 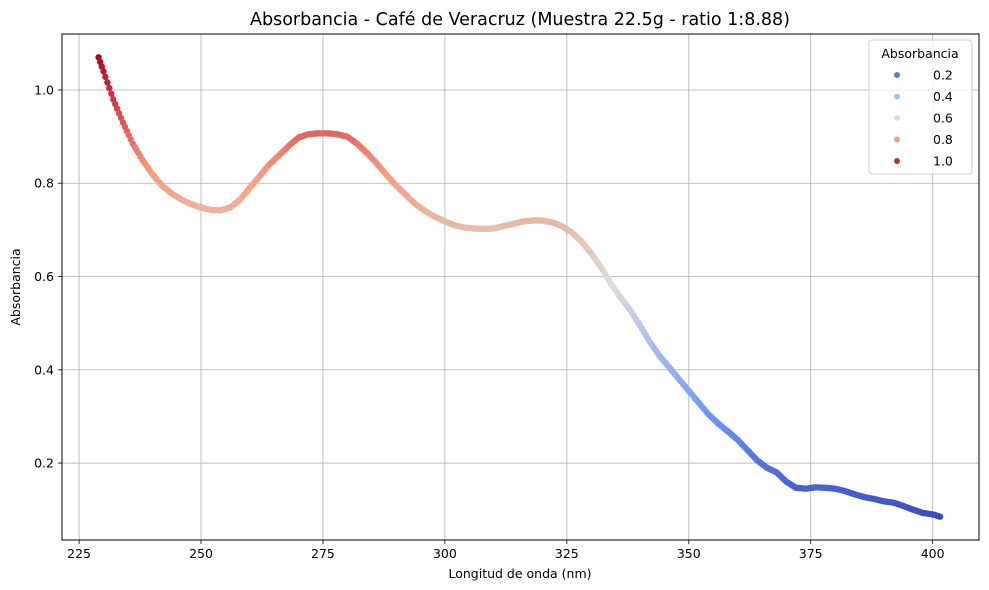 What do you see at coordinates (689, 553) in the screenshot?
I see `x-tick-label: 350` at bounding box center [689, 553].